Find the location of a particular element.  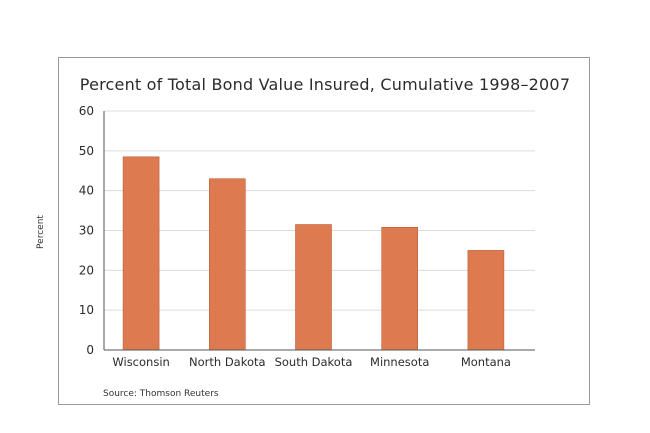

x-tick-north-dakota: North Dakota is located at coordinates (227, 362).